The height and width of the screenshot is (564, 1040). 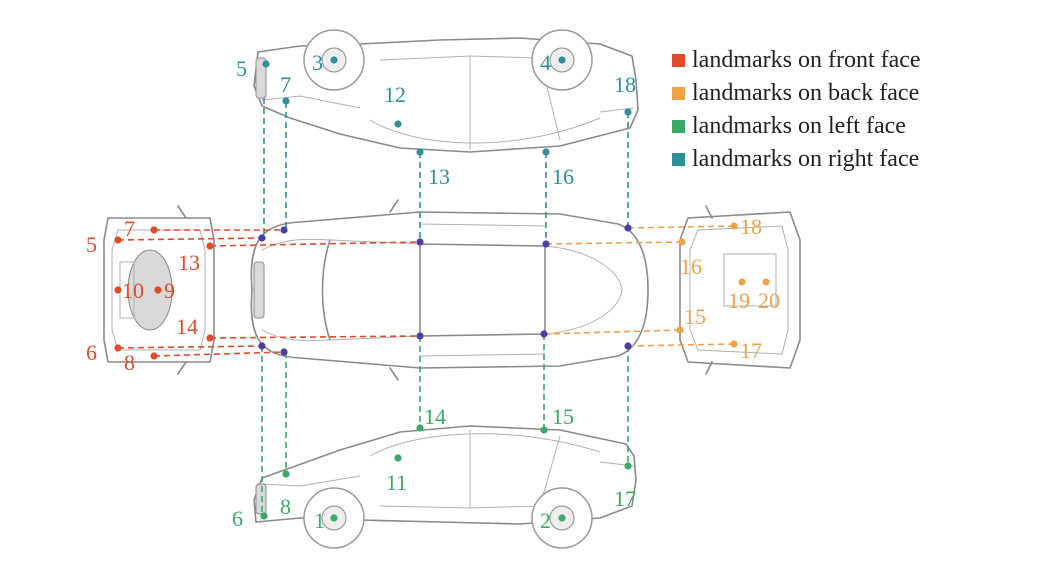 What do you see at coordinates (625, 84) in the screenshot?
I see `right-label-18: 18` at bounding box center [625, 84].